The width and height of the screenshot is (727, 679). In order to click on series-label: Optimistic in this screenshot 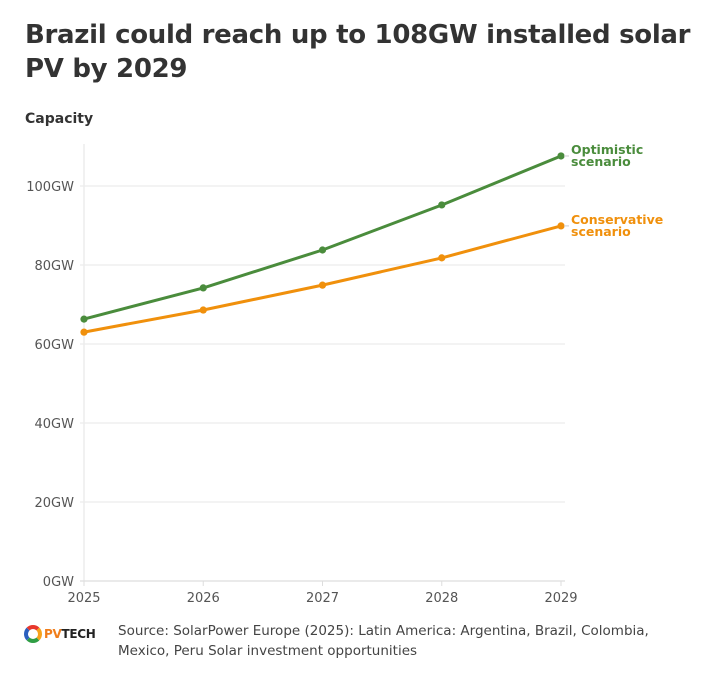, I will do `click(607, 149)`.